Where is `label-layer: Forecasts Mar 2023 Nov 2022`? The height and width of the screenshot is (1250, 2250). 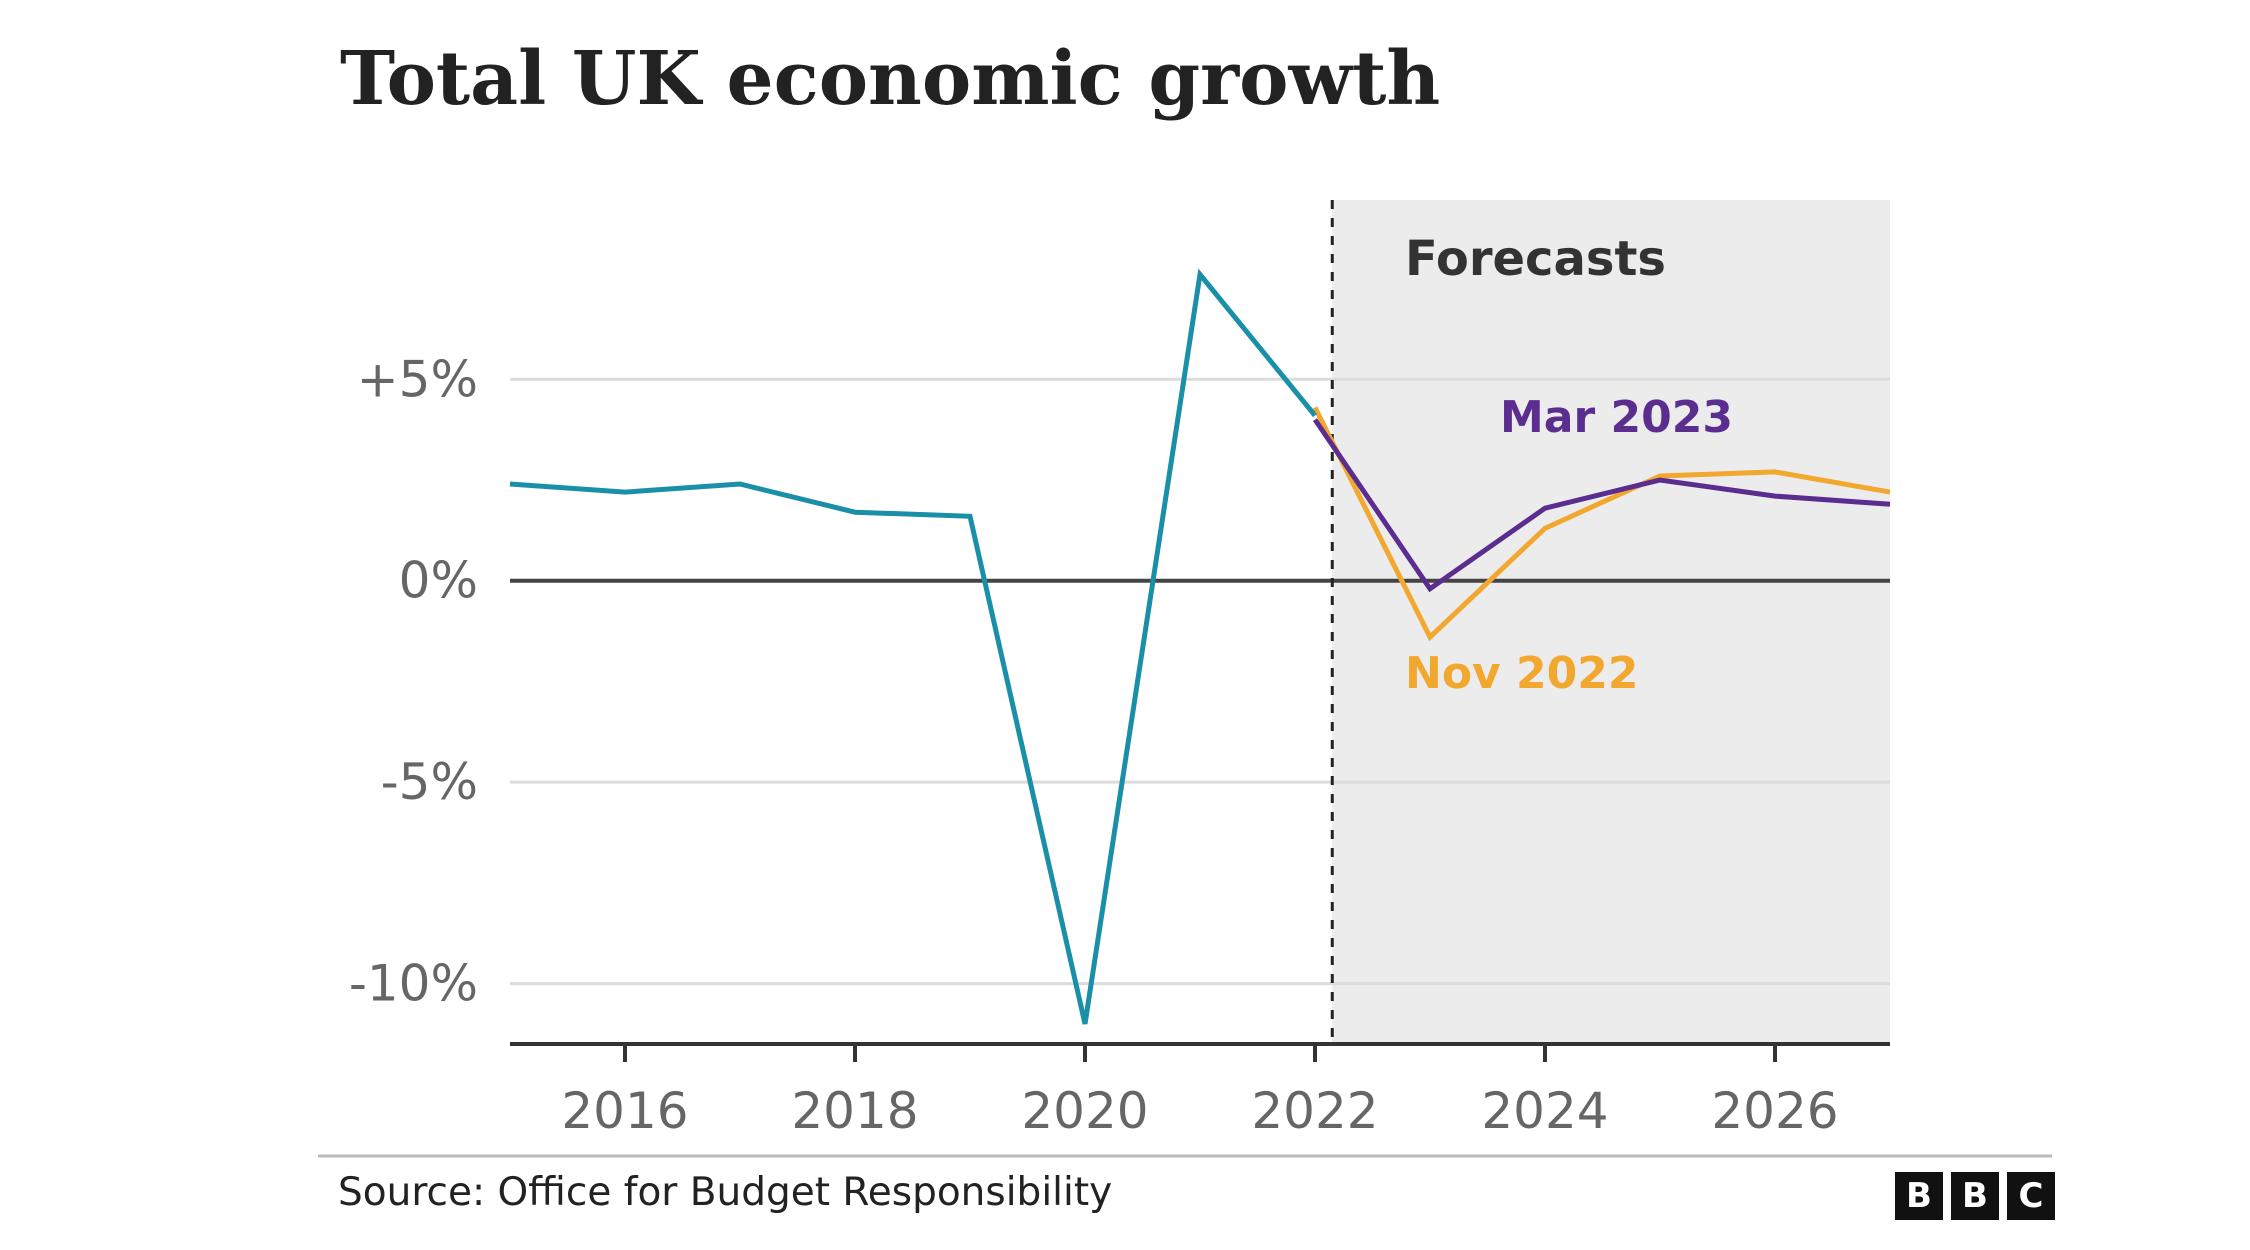
label-layer: Forecasts Mar 2023 Nov 2022 is located at coordinates (1569, 465).